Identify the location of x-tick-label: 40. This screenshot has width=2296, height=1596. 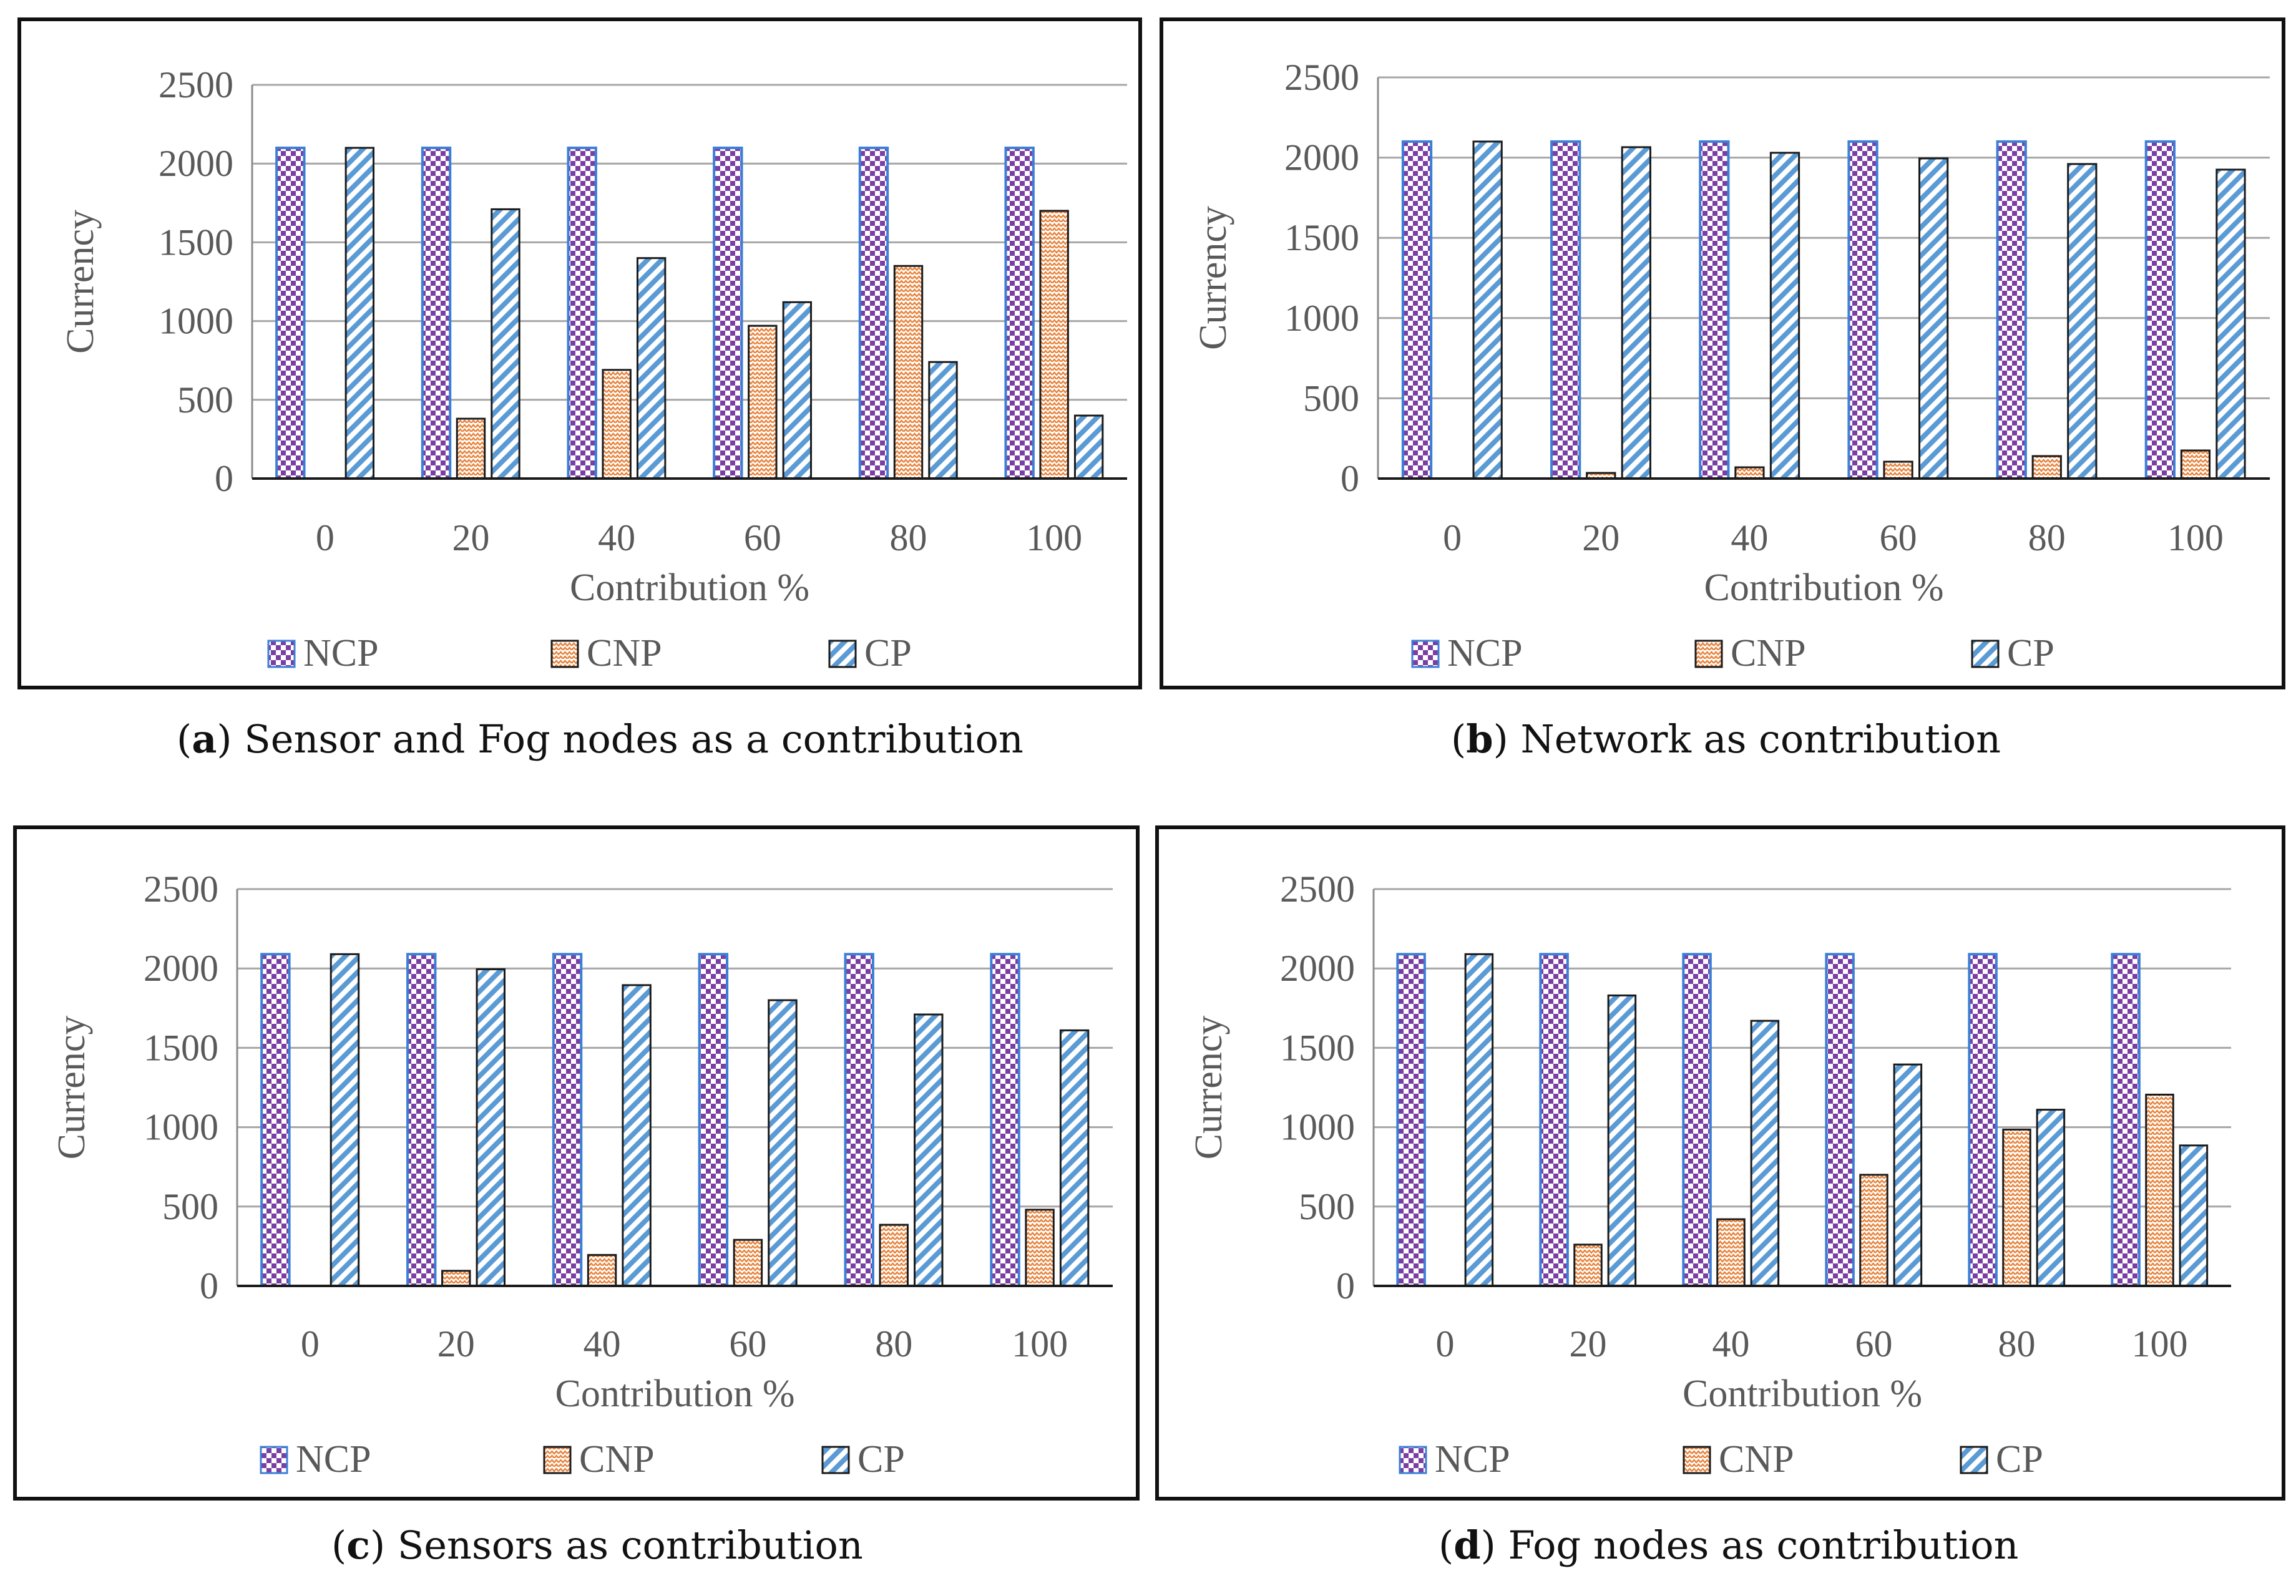
(1731, 1344).